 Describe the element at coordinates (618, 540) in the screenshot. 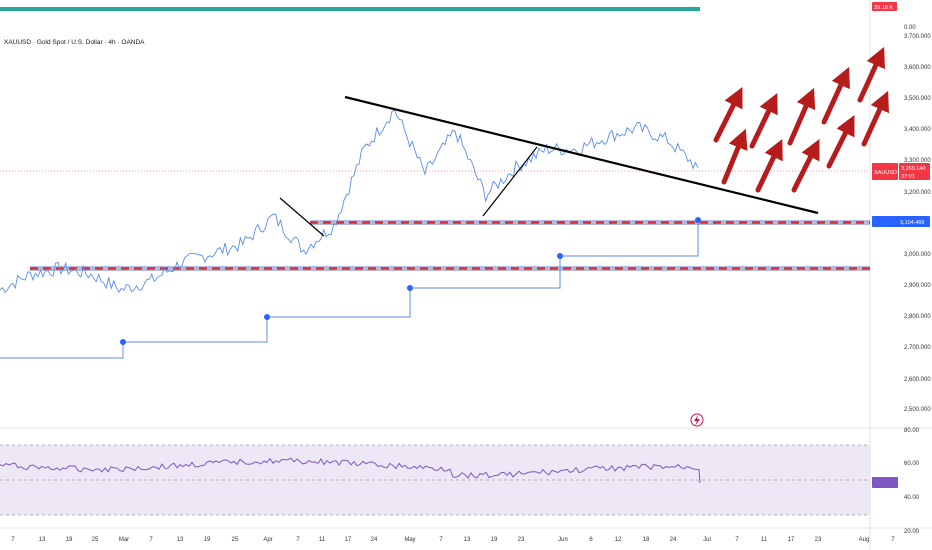

I see `time-axis-label: 12` at that location.